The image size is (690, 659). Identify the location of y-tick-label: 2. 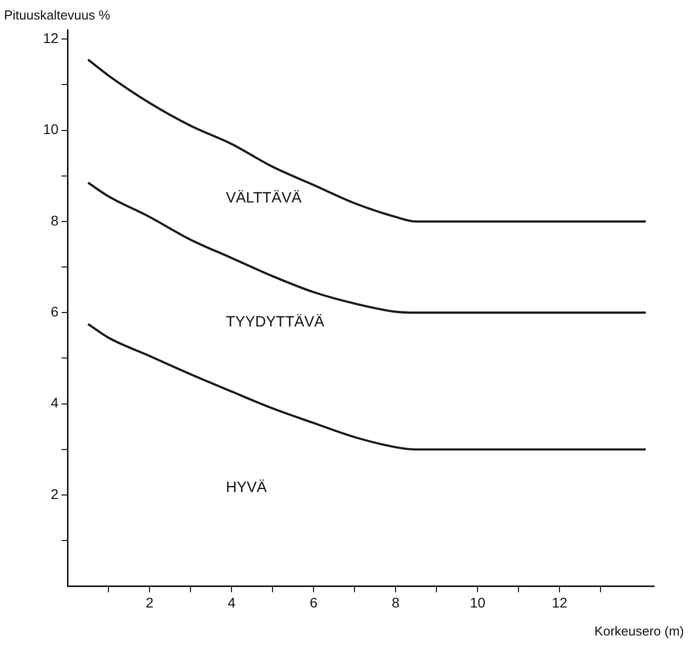
(54, 494).